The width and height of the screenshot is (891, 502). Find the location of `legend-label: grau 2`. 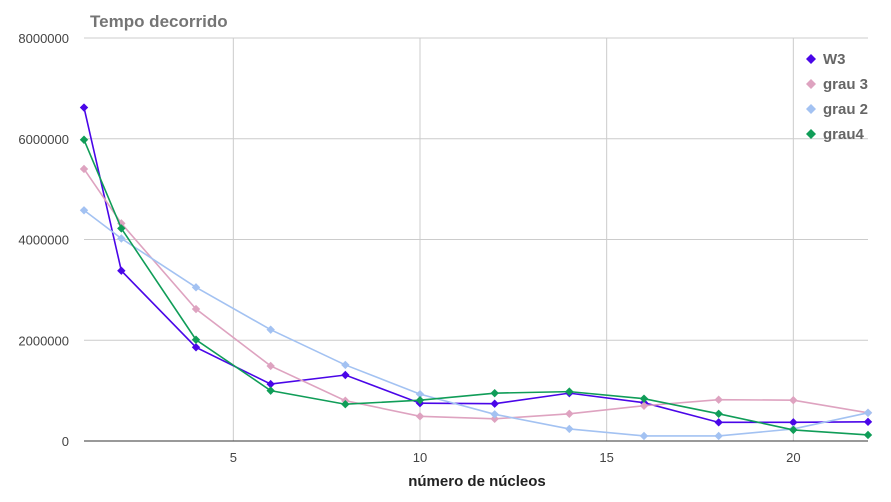

legend-label: grau 2 is located at coordinates (845, 109).